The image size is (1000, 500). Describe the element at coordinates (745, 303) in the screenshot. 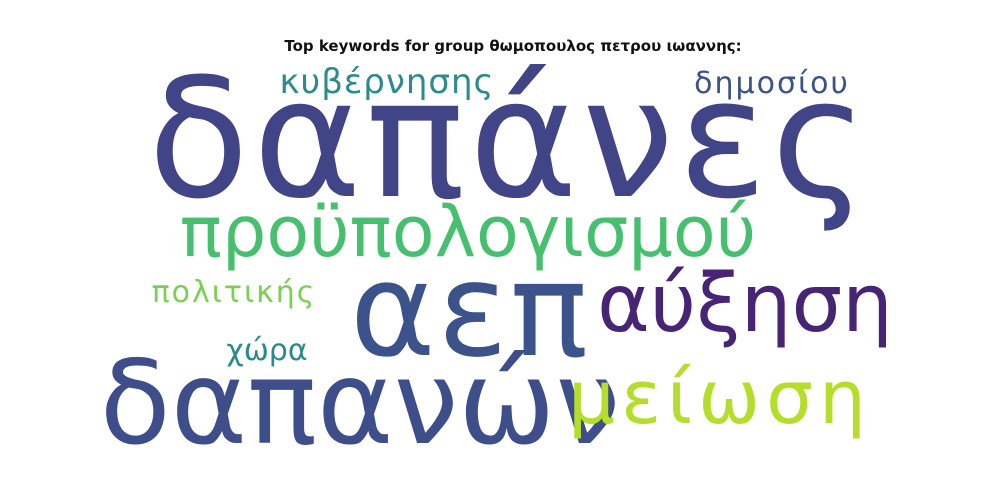

I see `word-4: αύξηση` at that location.